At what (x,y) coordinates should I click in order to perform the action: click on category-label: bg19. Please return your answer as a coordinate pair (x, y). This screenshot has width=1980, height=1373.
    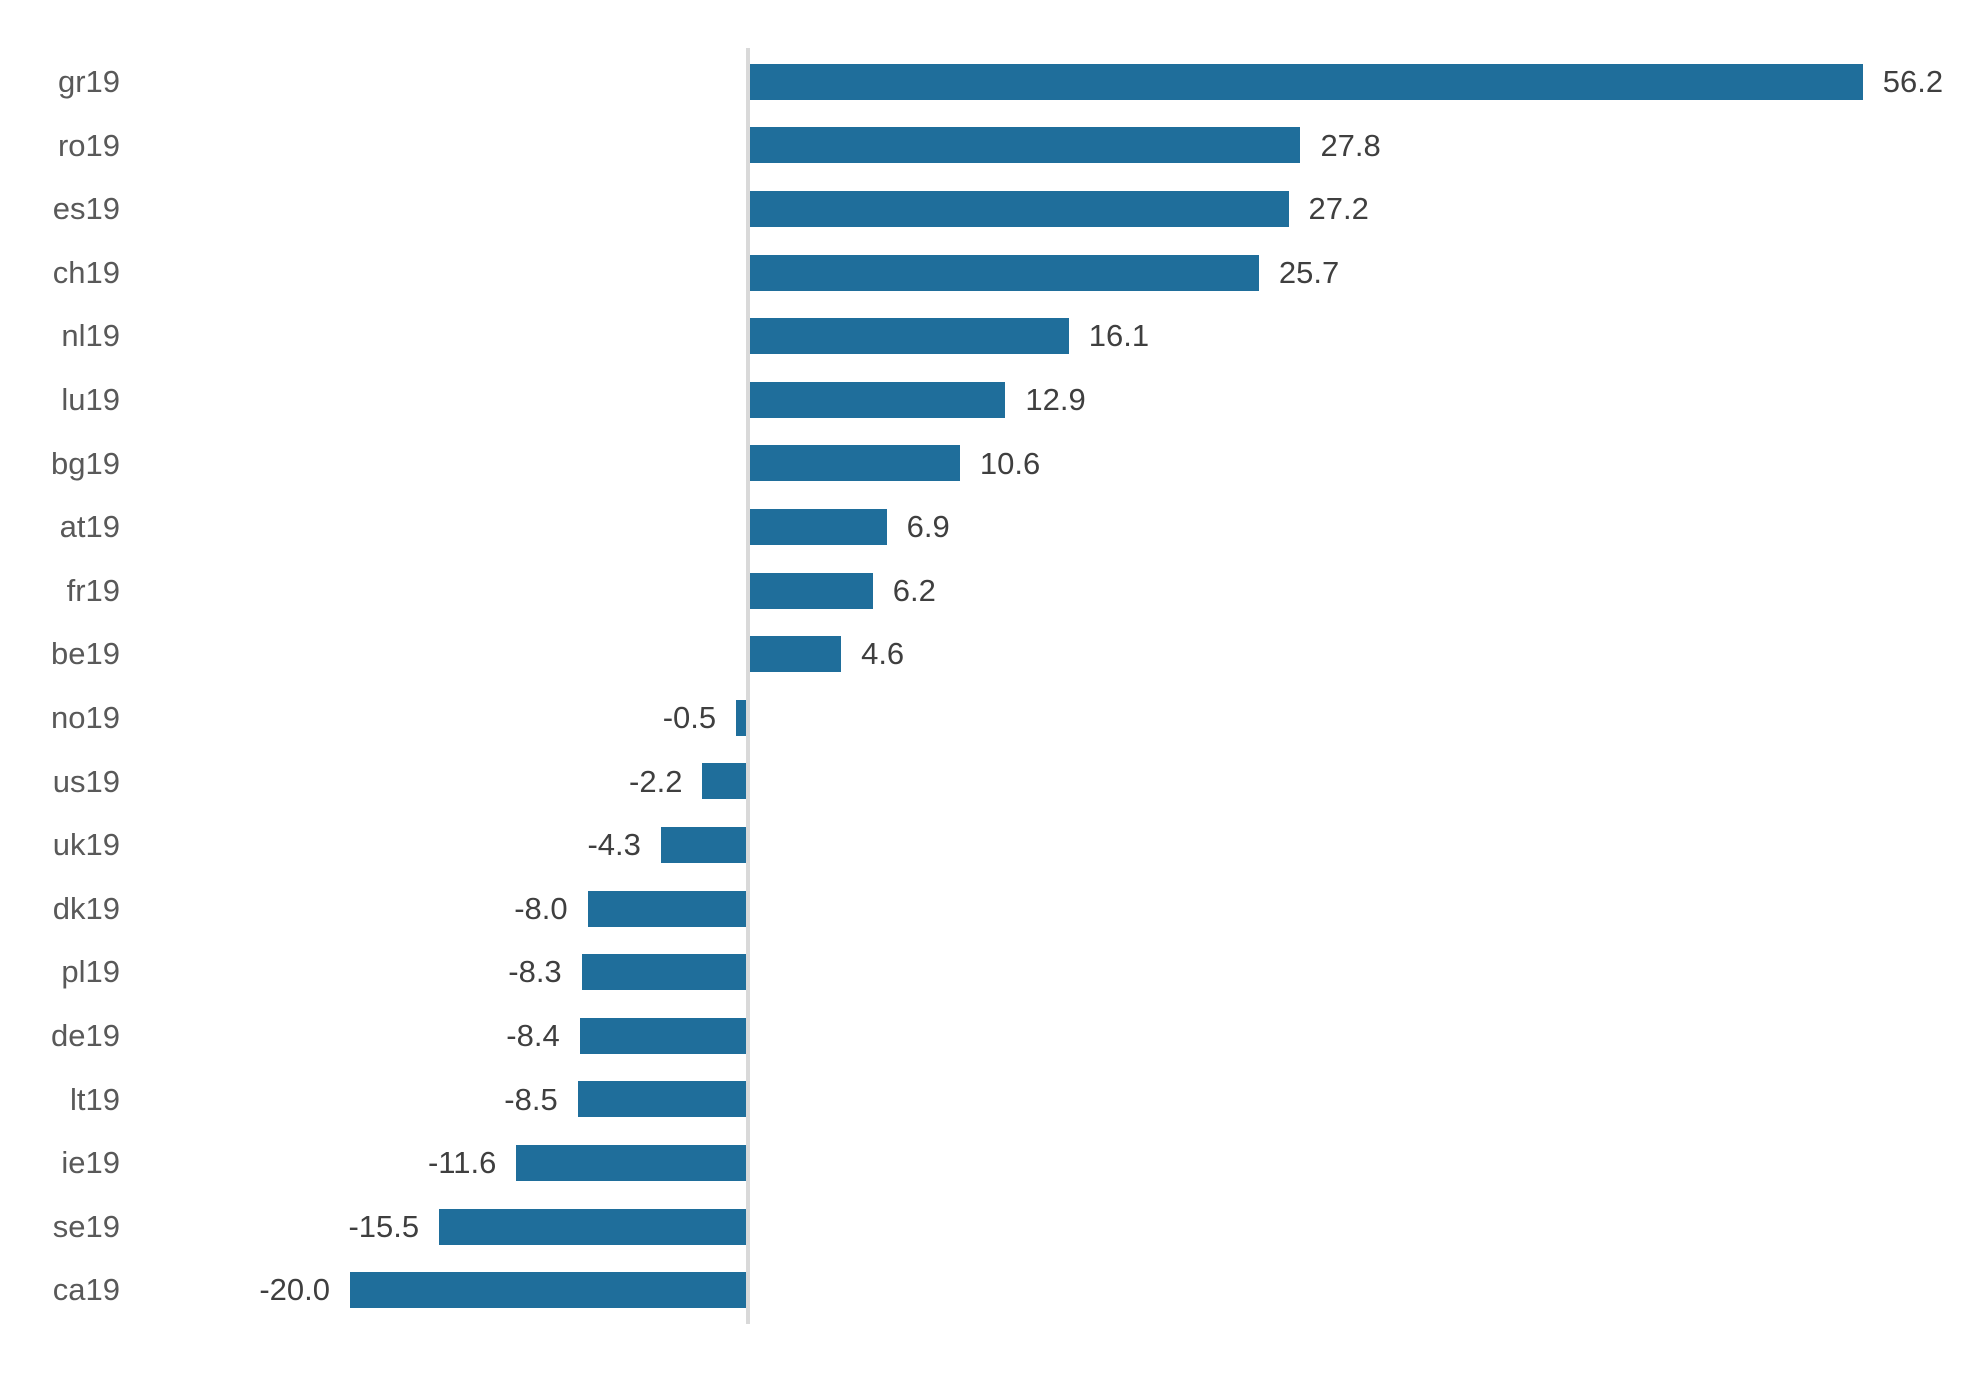
    Looking at the image, I should click on (85, 463).